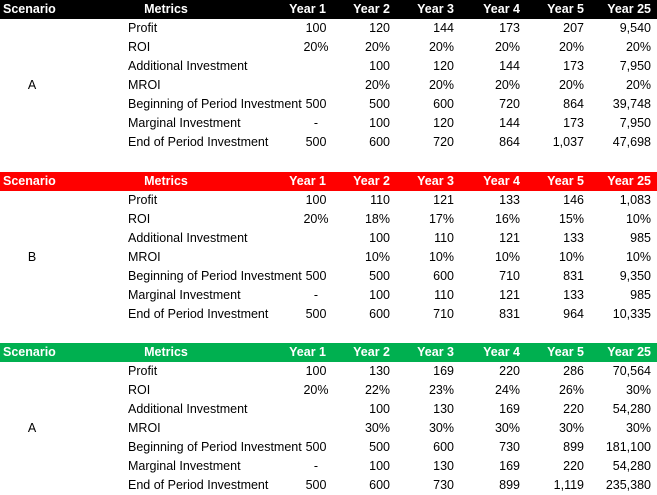 Image resolution: width=657 pixels, height=495 pixels. What do you see at coordinates (631, 142) in the screenshot?
I see `value-cell: 47,698` at bounding box center [631, 142].